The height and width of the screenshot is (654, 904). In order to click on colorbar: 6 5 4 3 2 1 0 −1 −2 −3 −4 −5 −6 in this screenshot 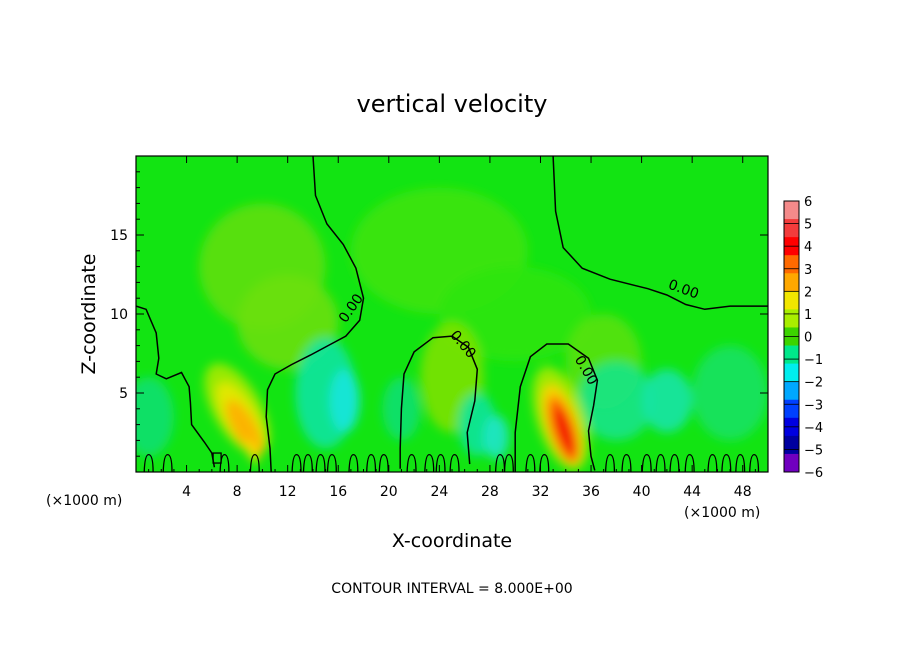, I will do `click(803, 338)`.